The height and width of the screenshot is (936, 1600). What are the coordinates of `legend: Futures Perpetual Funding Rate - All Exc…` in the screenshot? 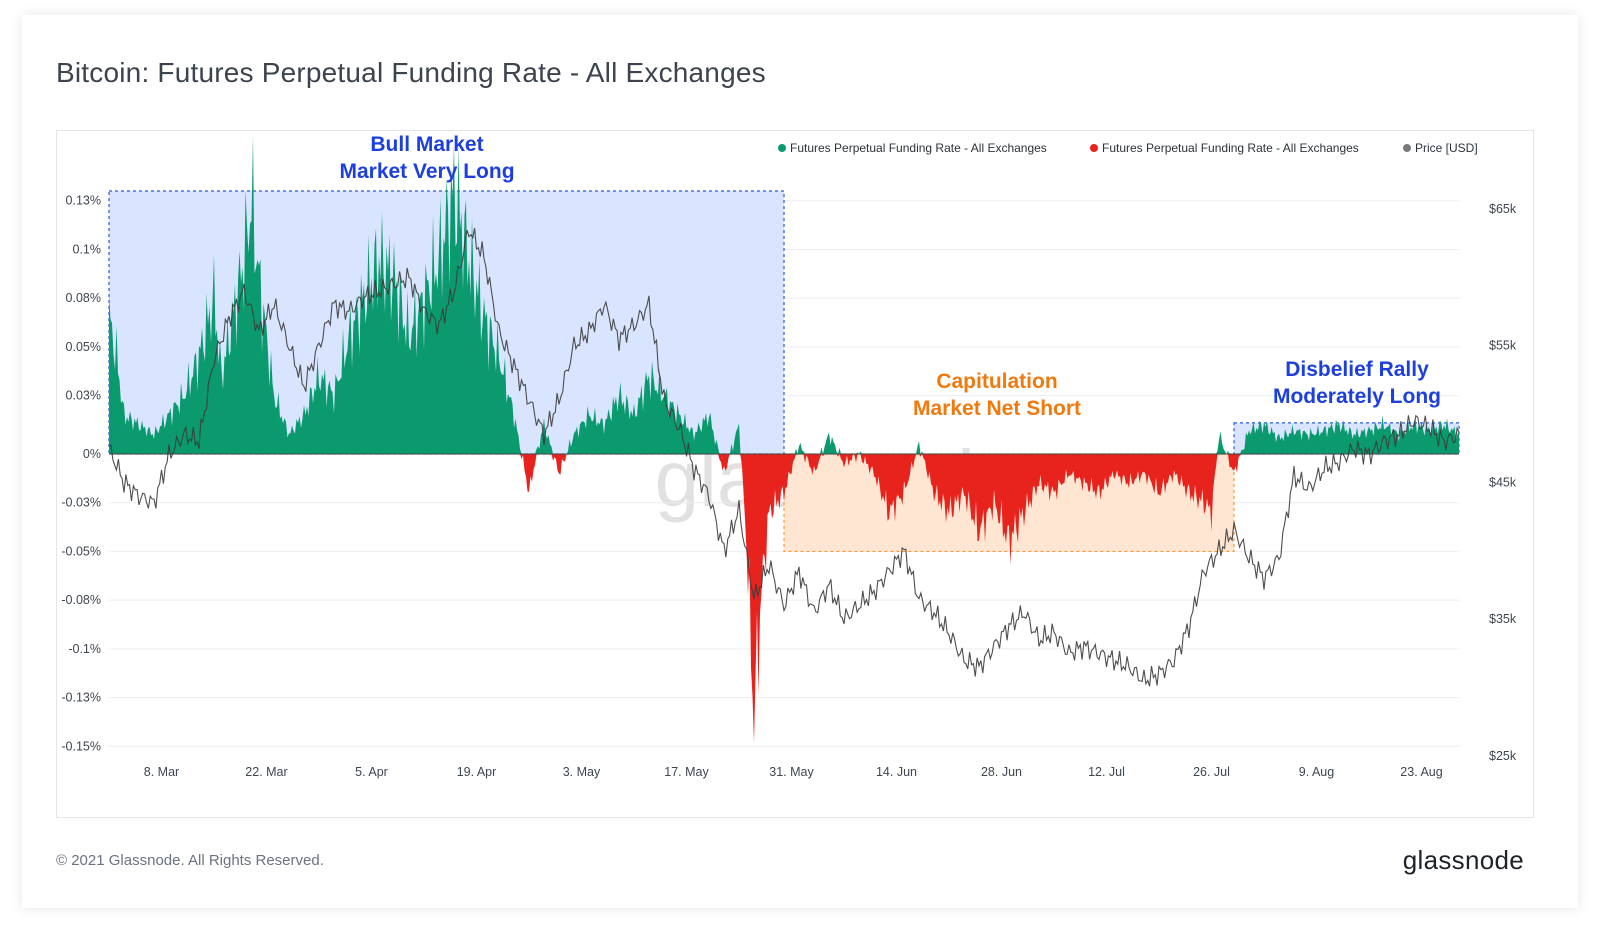 It's located at (1128, 148).